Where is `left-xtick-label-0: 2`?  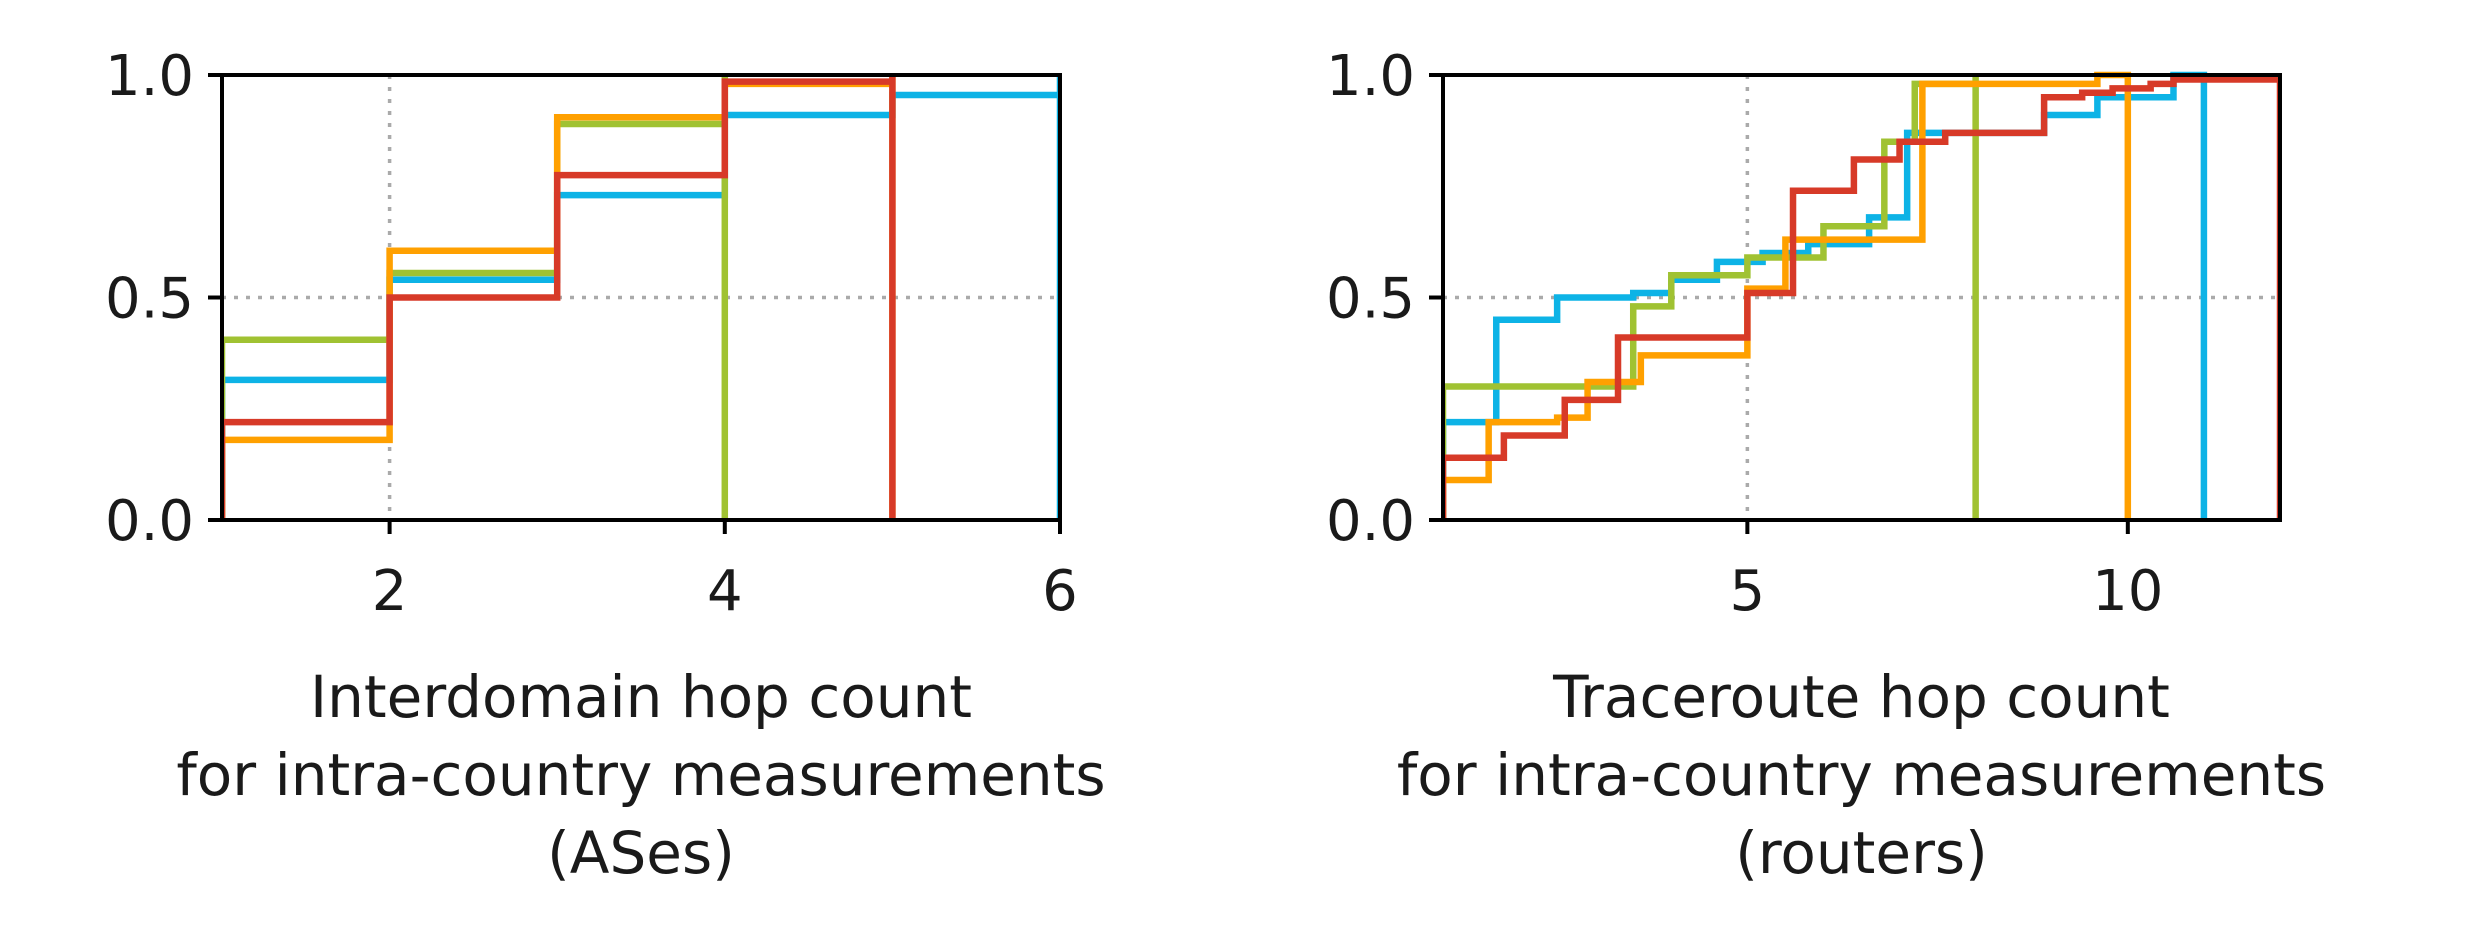
left-xtick-label-0: 2 is located at coordinates (390, 591).